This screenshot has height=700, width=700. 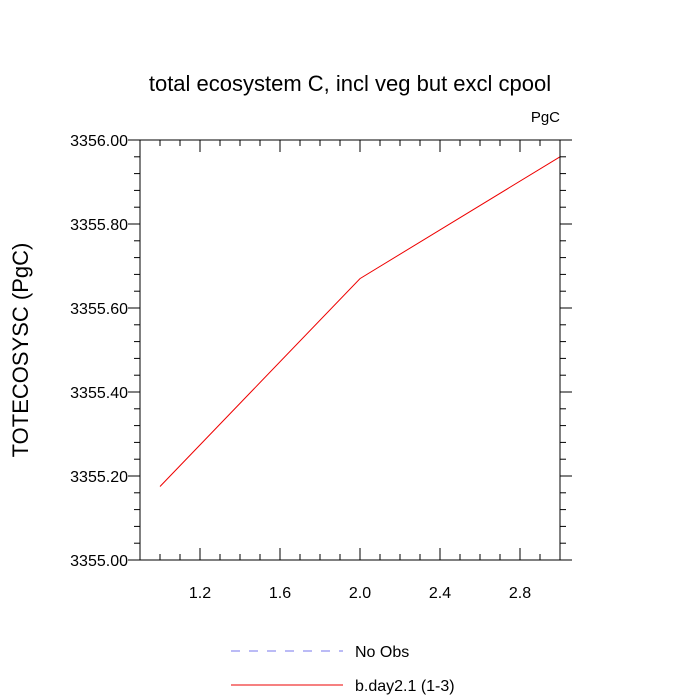 What do you see at coordinates (405, 686) in the screenshot?
I see `legend-label: b.day2.1 (1-3)` at bounding box center [405, 686].